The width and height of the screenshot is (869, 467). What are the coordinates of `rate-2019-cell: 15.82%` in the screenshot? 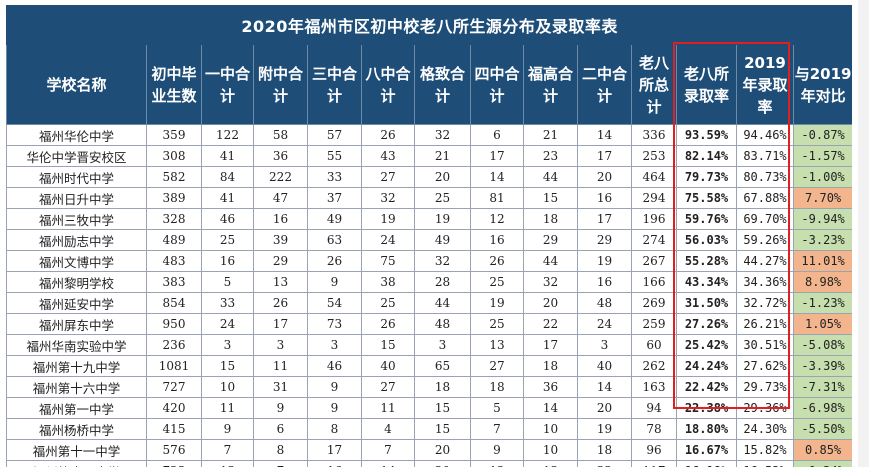 It's located at (765, 450).